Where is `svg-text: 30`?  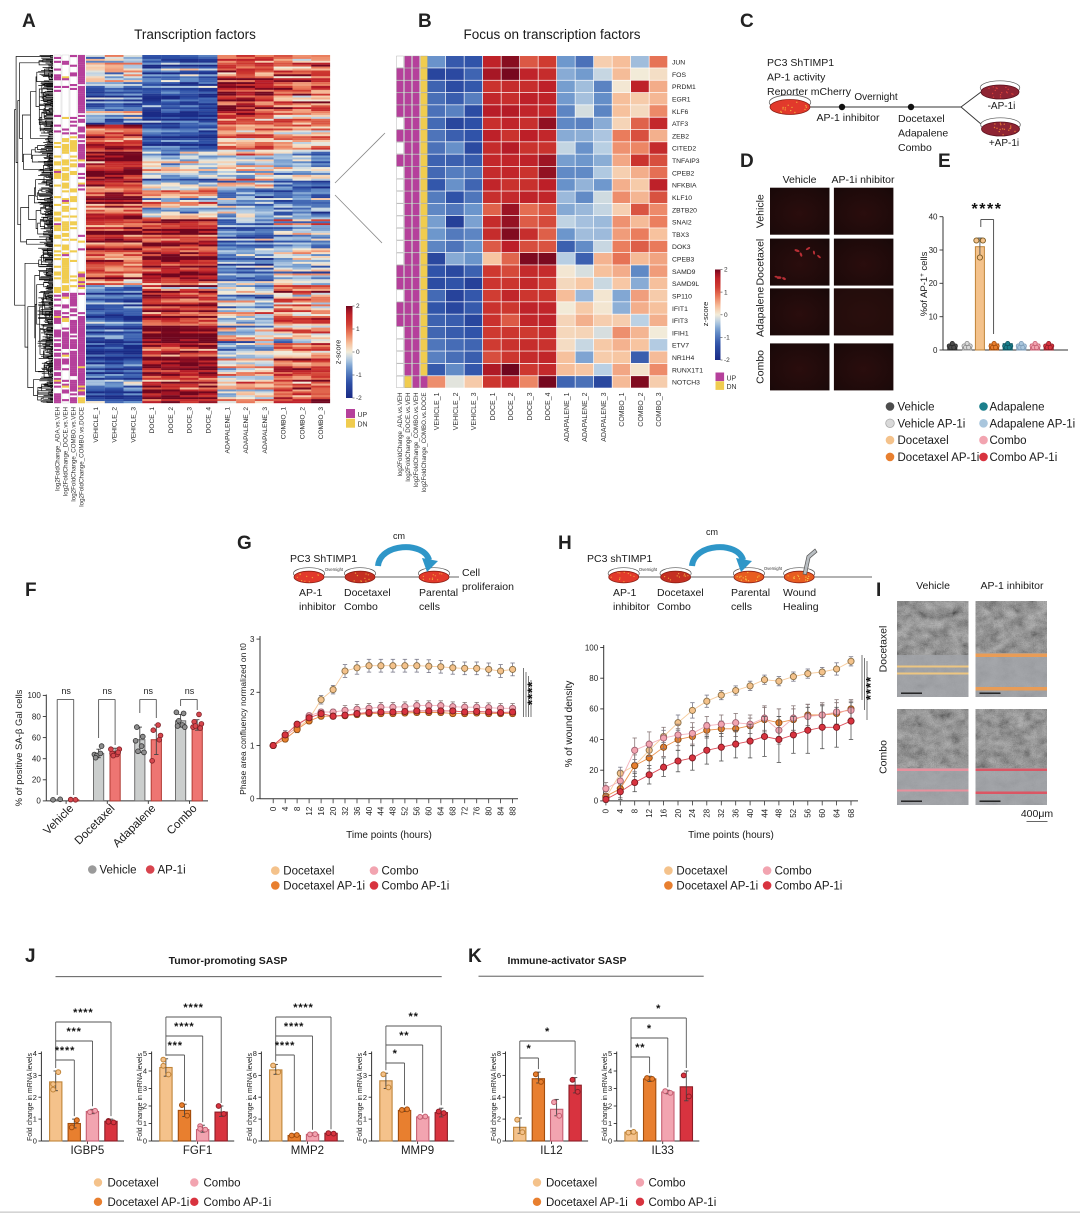 svg-text: 30 is located at coordinates (933, 250).